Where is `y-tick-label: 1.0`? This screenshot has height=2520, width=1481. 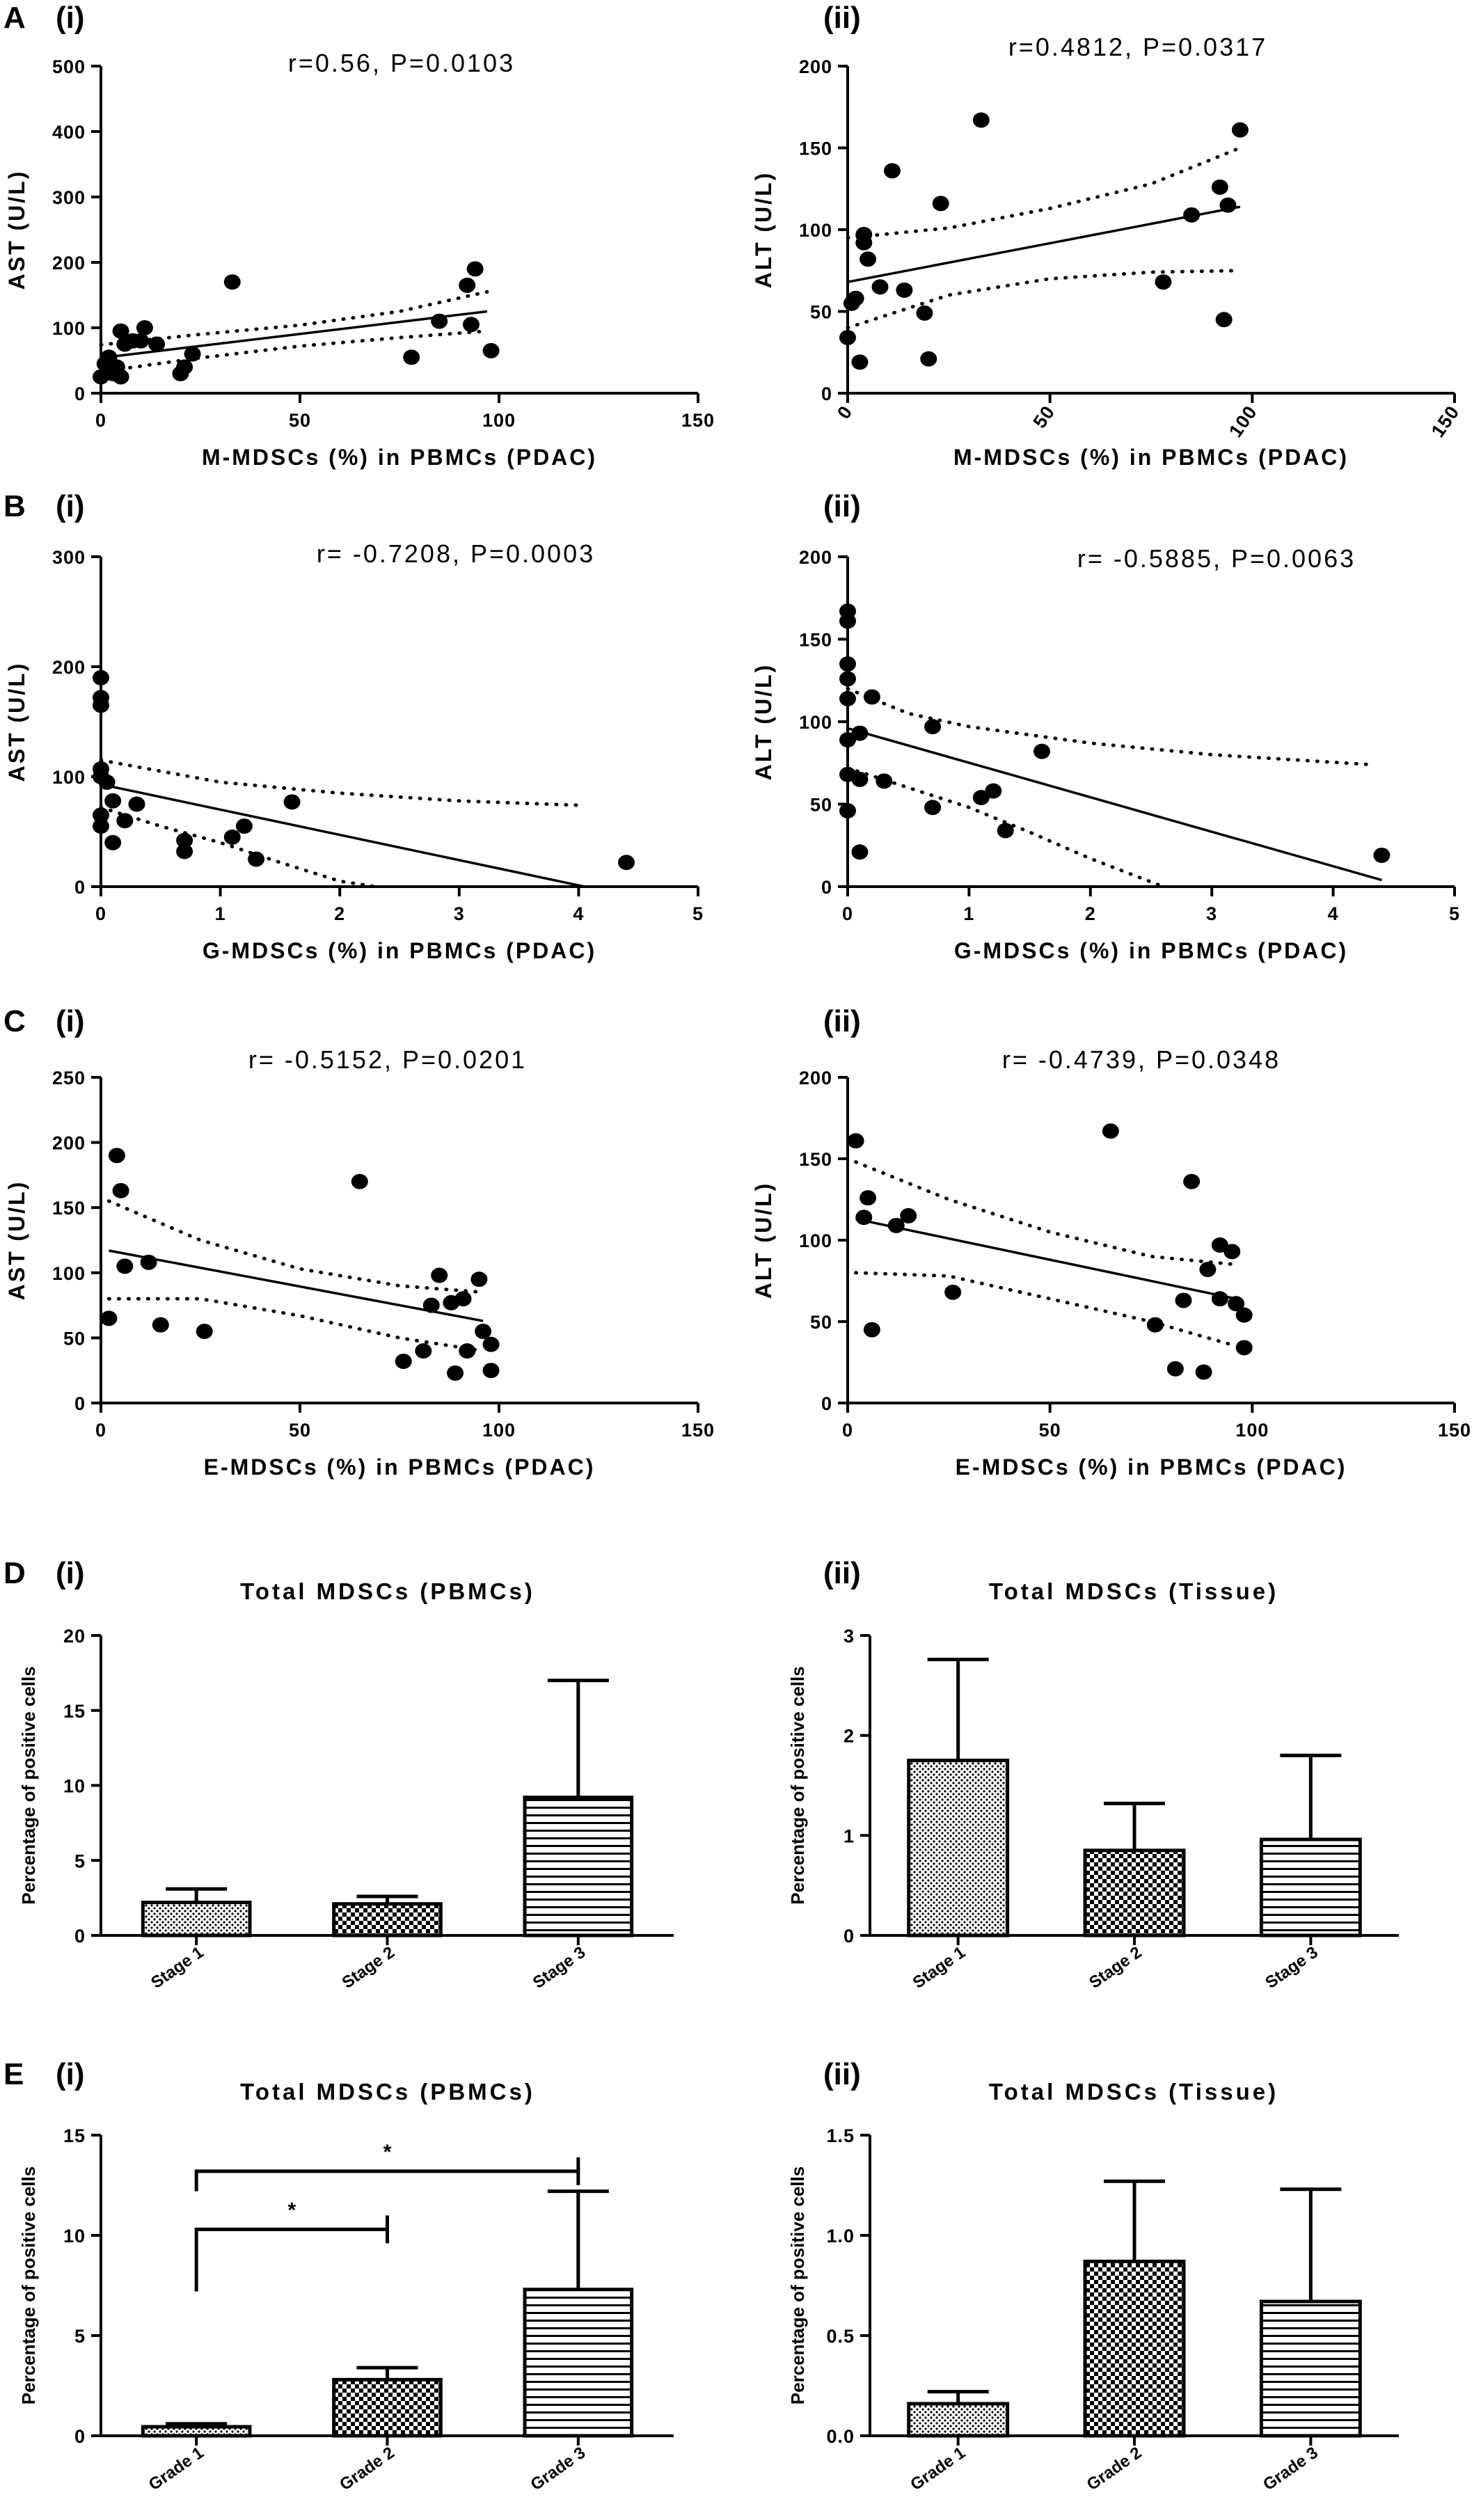
y-tick-label: 1.0 is located at coordinates (840, 2236).